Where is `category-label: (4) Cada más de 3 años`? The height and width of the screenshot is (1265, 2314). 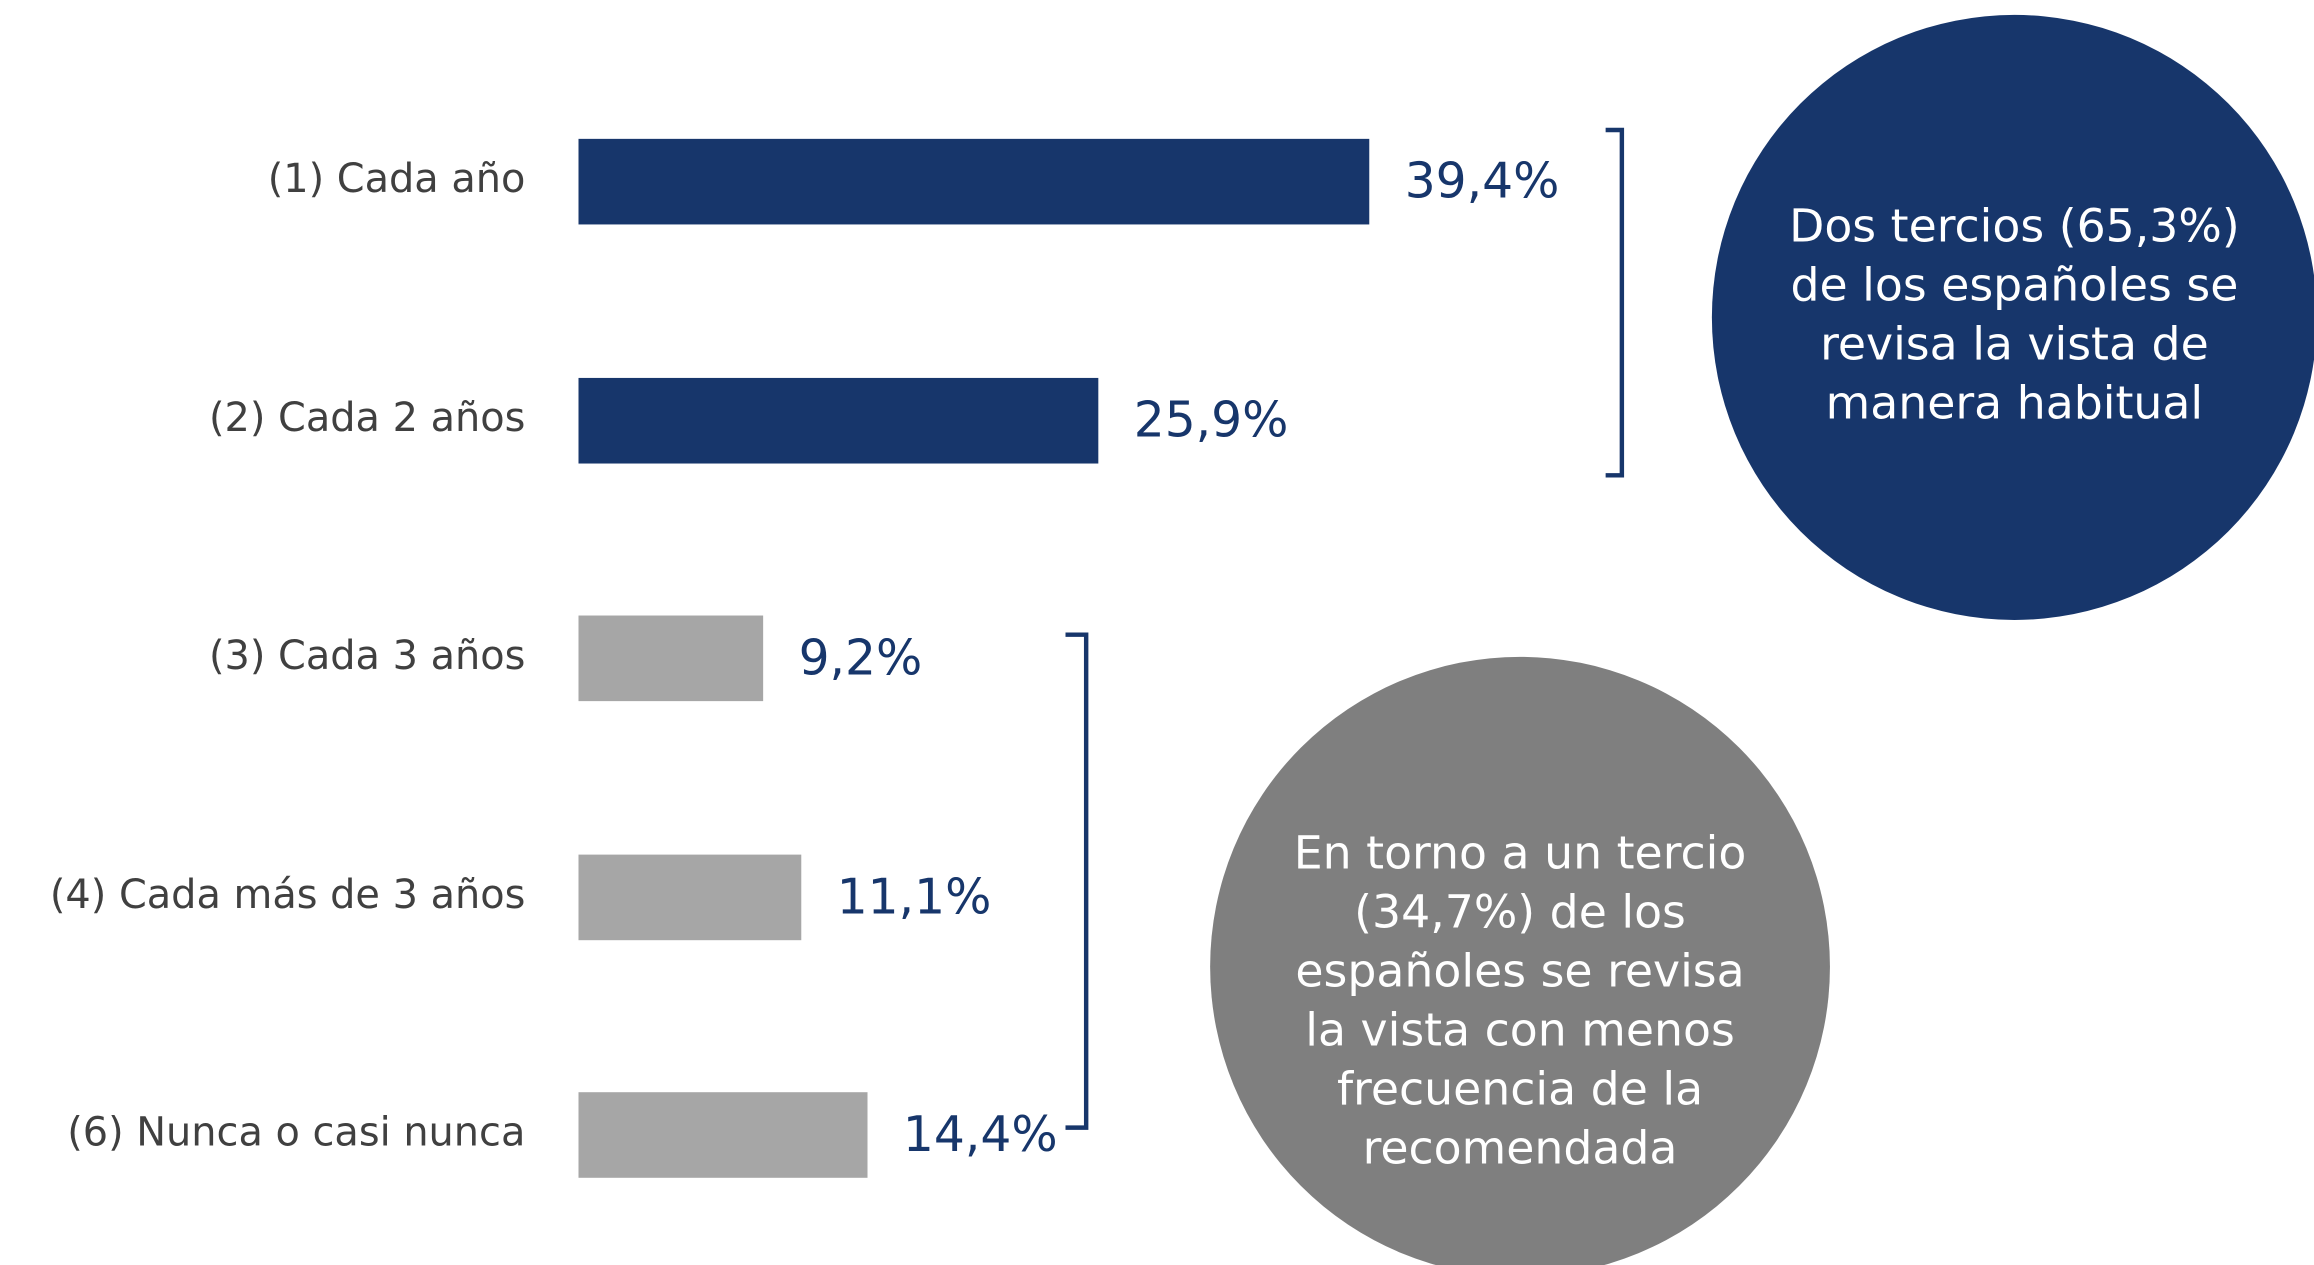 category-label: (4) Cada más de 3 años is located at coordinates (287, 895).